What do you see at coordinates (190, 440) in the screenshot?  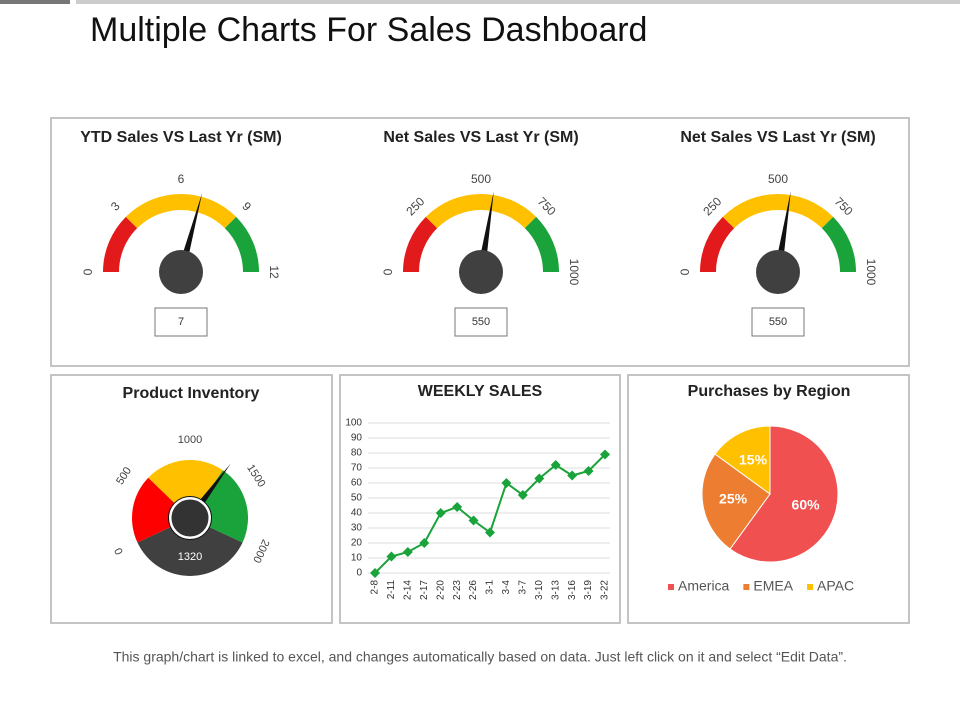 I see `dial-tick-label: 1000` at bounding box center [190, 440].